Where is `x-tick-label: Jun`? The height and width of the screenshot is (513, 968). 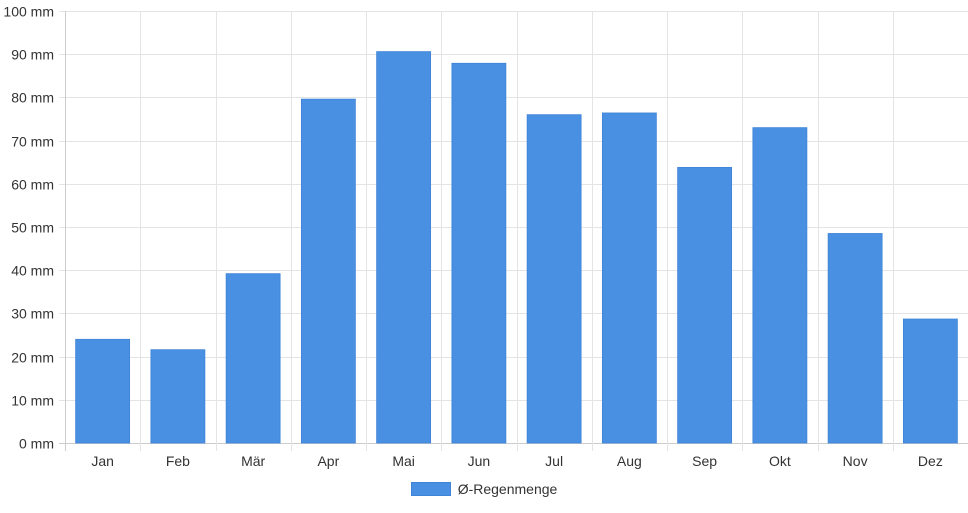 x-tick-label: Jun is located at coordinates (479, 461).